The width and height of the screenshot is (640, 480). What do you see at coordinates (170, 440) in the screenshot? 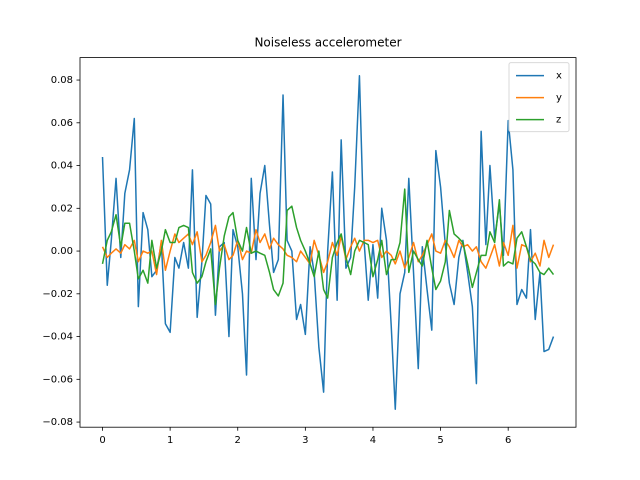
I see `x-tick-label: 1` at bounding box center [170, 440].